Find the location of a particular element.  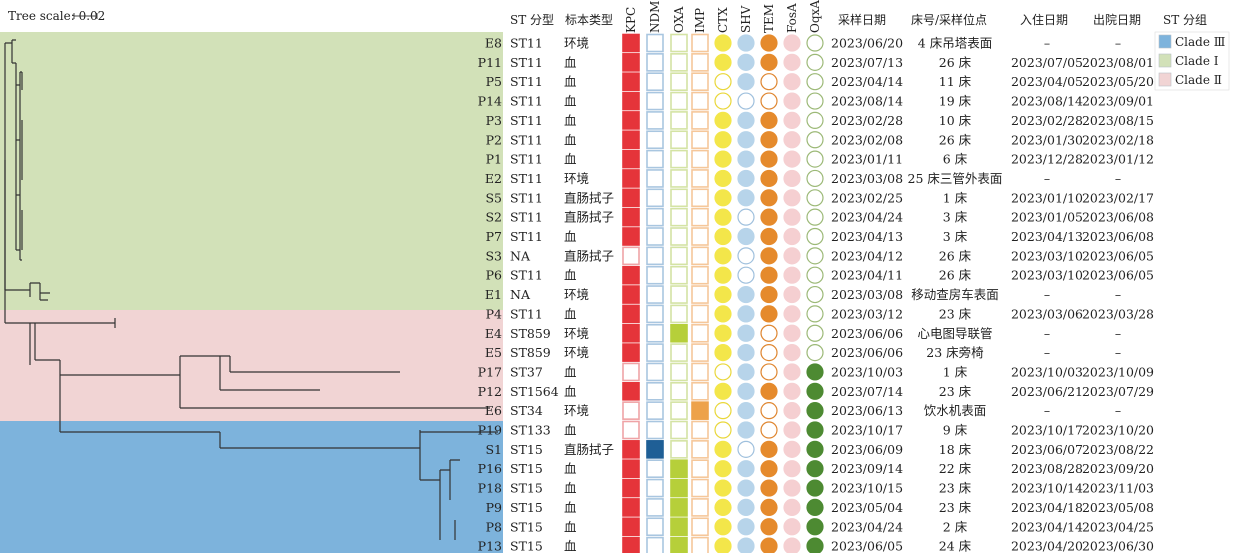

legend-swatch is located at coordinates (1165, 60).